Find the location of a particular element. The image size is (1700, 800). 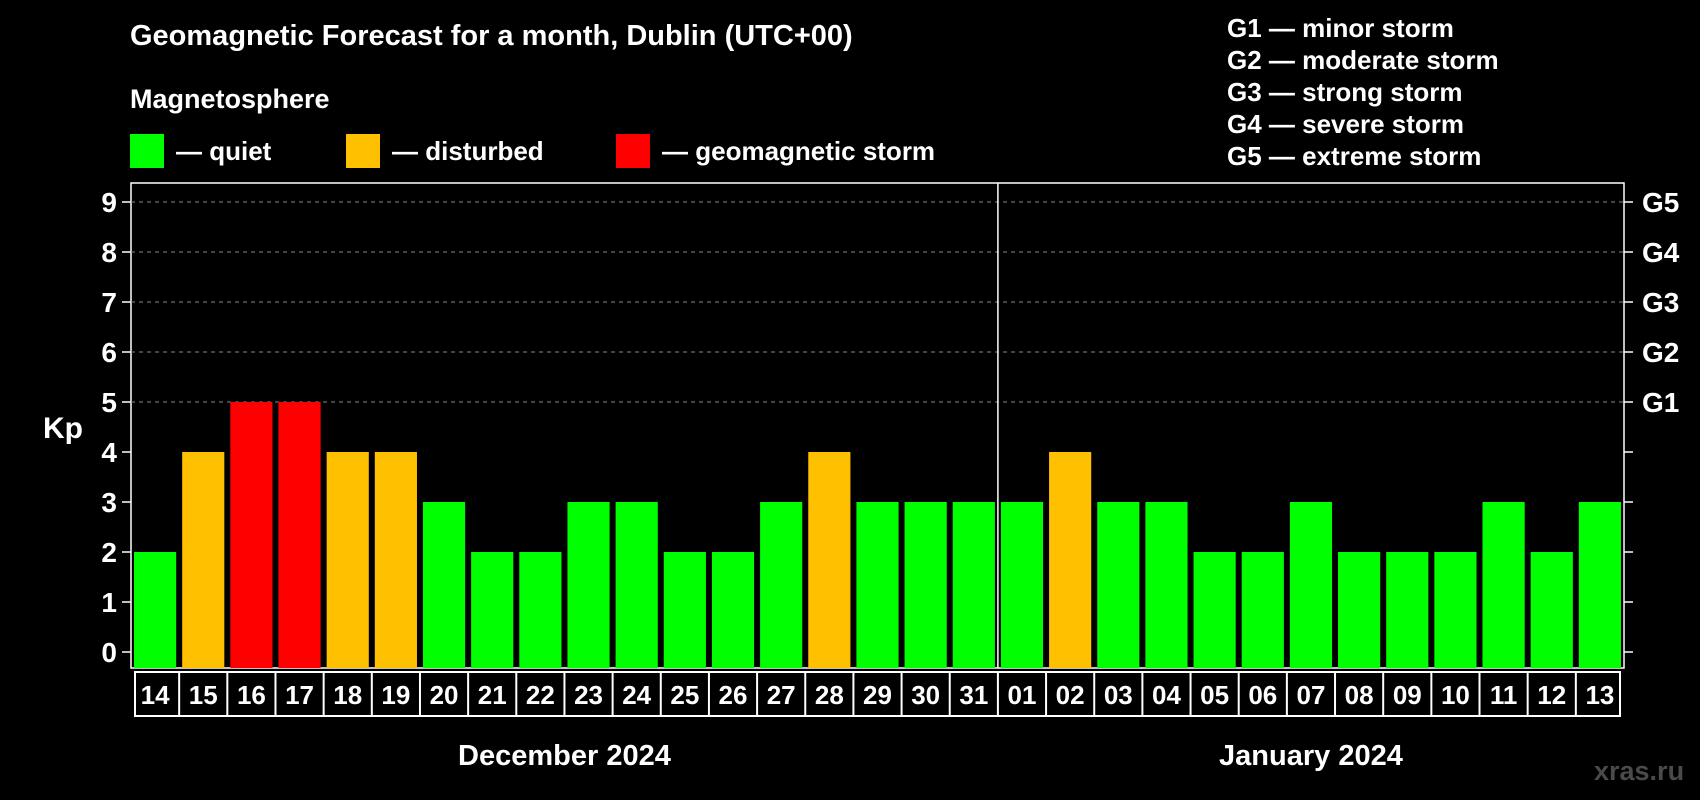

legend-label-disturbed: — disturbed is located at coordinates (468, 150).